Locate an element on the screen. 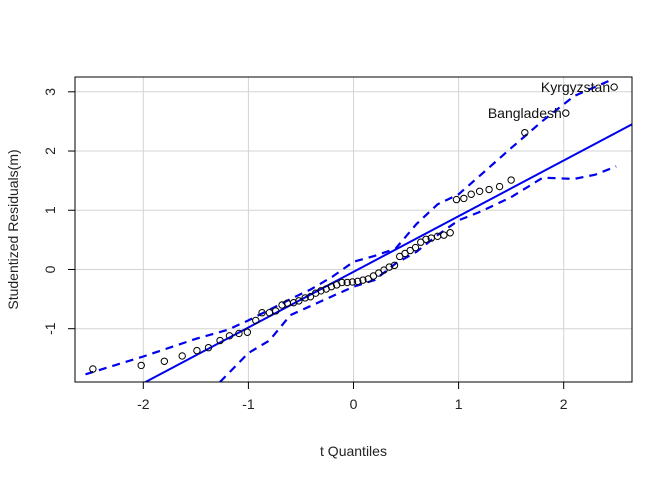 This screenshot has height=480, width=672. point-annotations: Kyrgyzstan Bangladesh is located at coordinates (549, 100).